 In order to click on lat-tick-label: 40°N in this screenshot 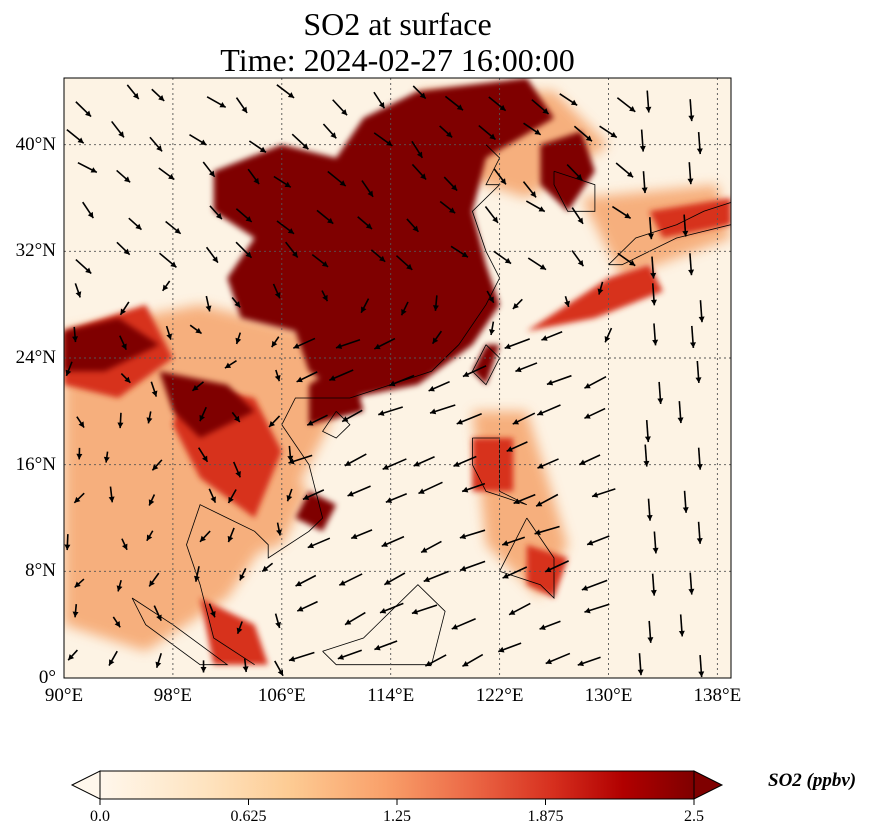, I will do `click(35, 144)`.